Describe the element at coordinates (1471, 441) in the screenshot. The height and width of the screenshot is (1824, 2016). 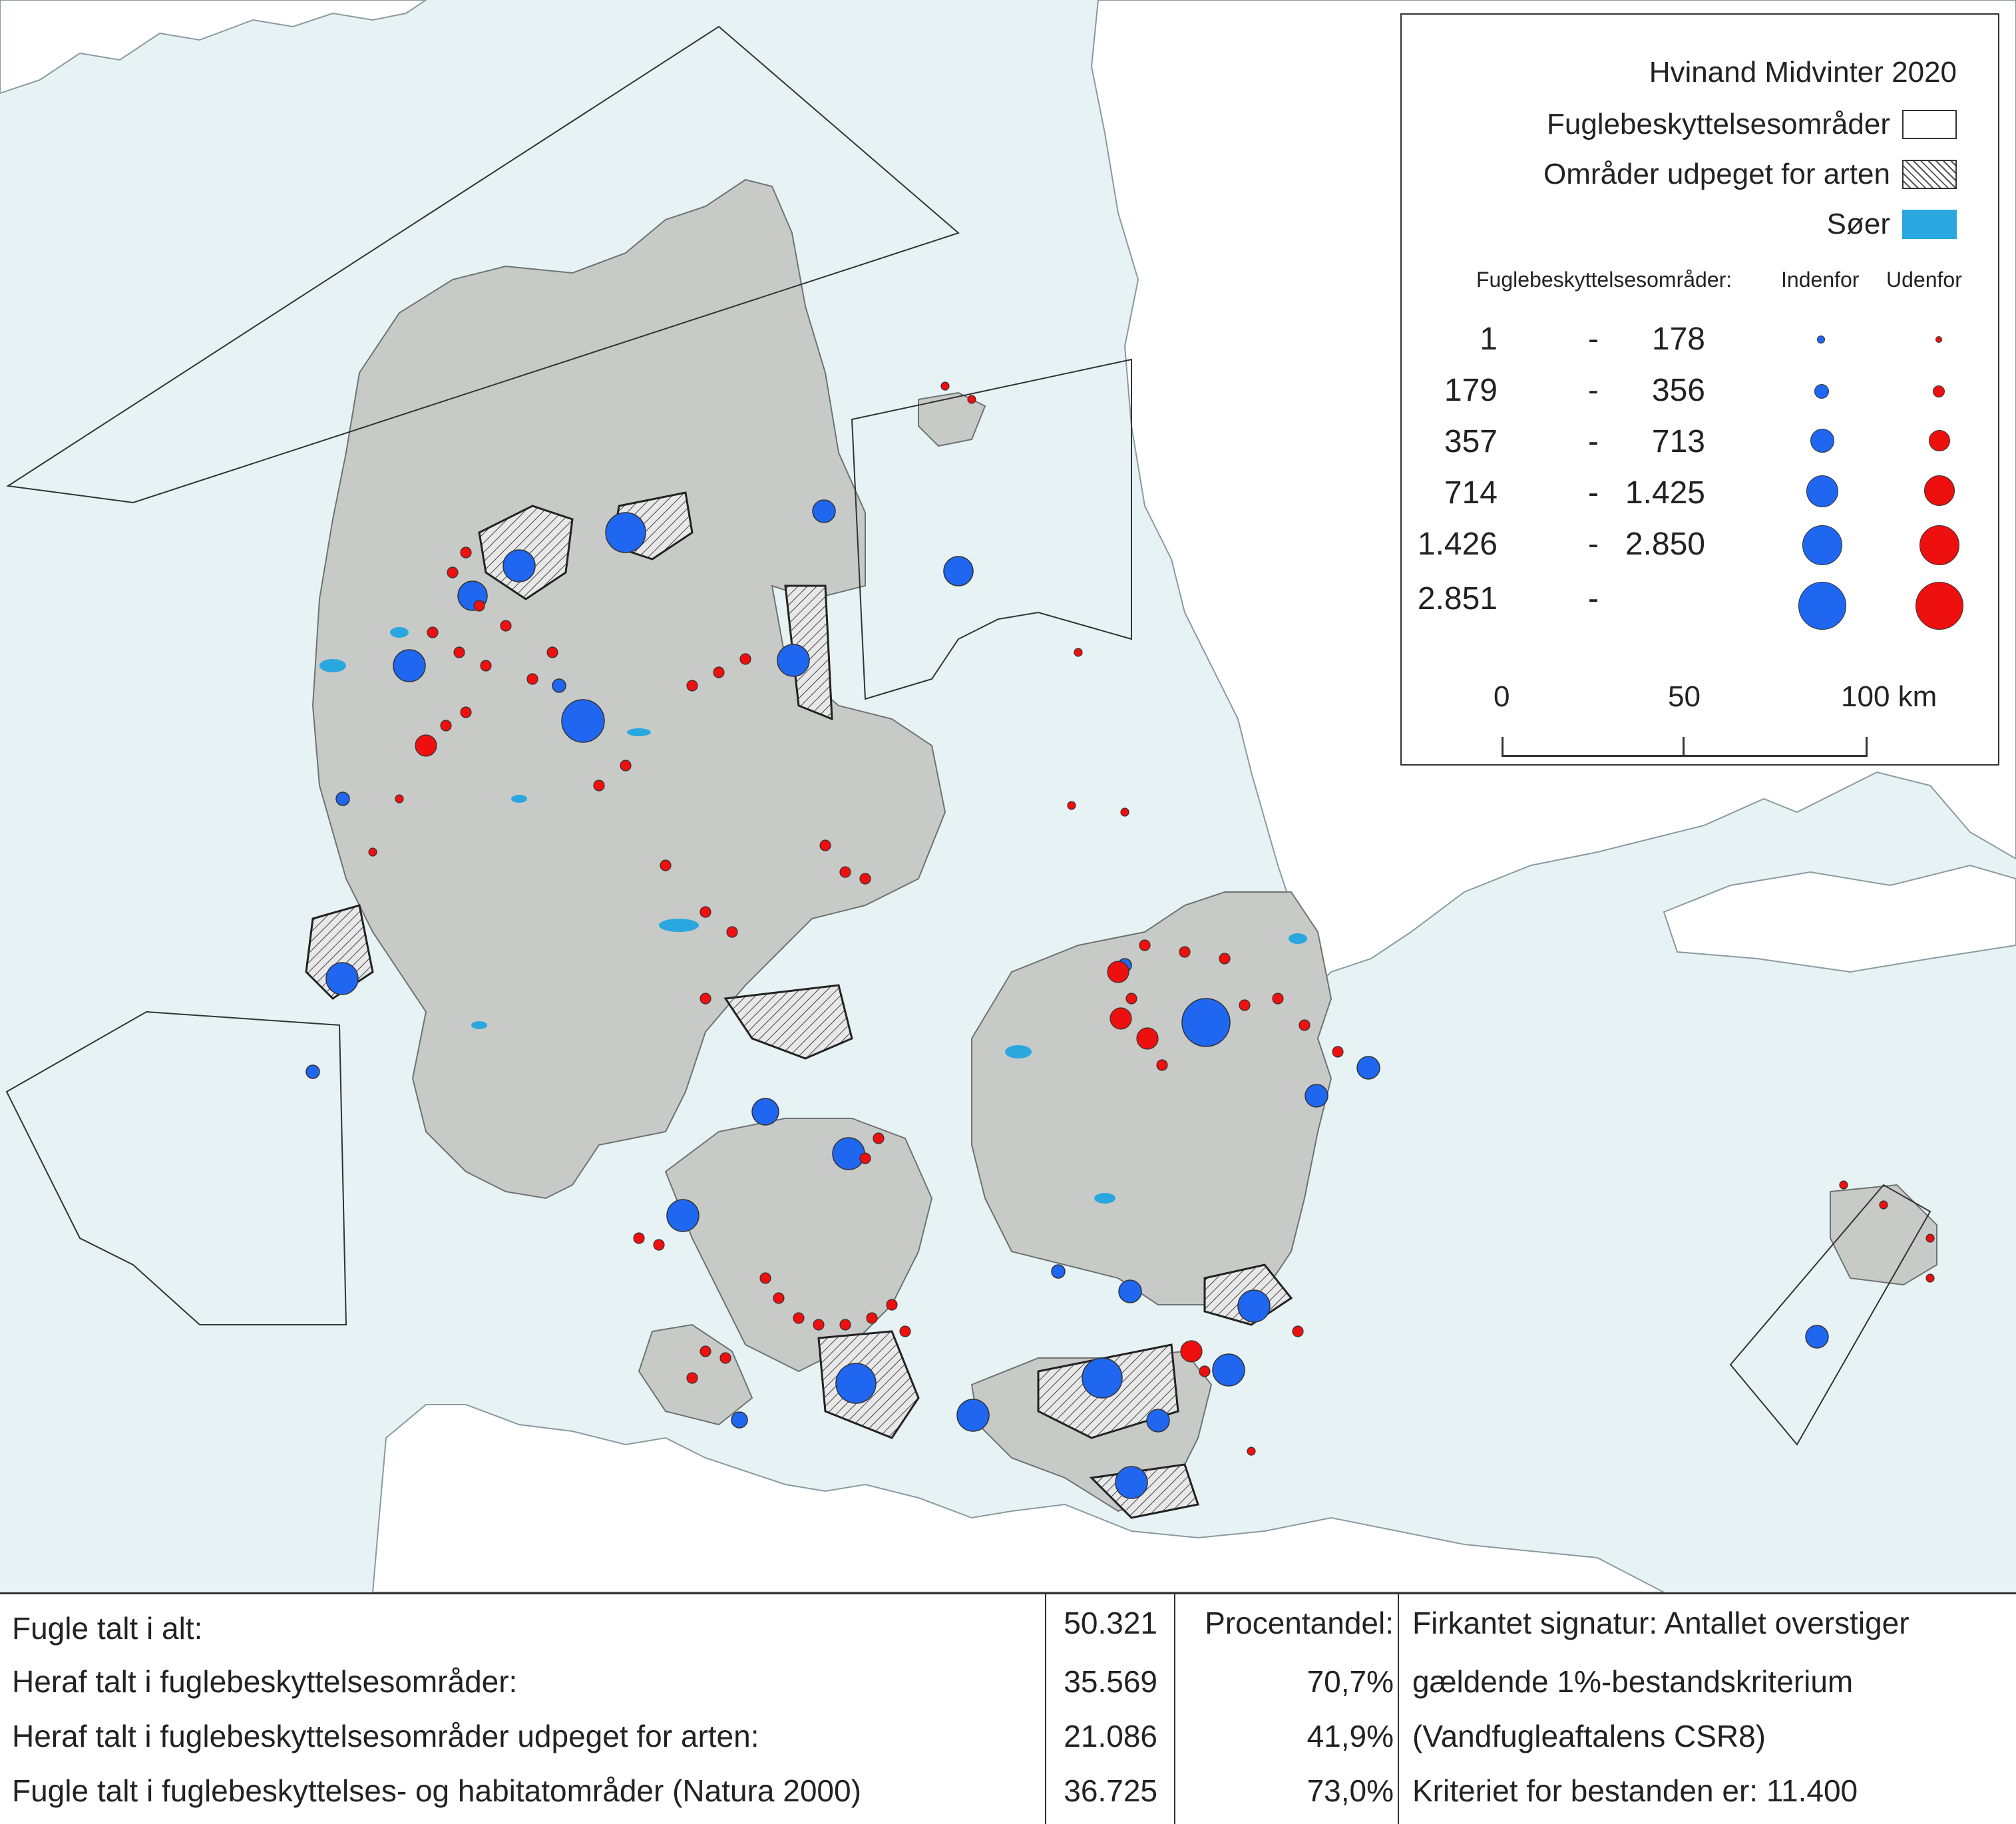
I see `class-from: 357` at that location.